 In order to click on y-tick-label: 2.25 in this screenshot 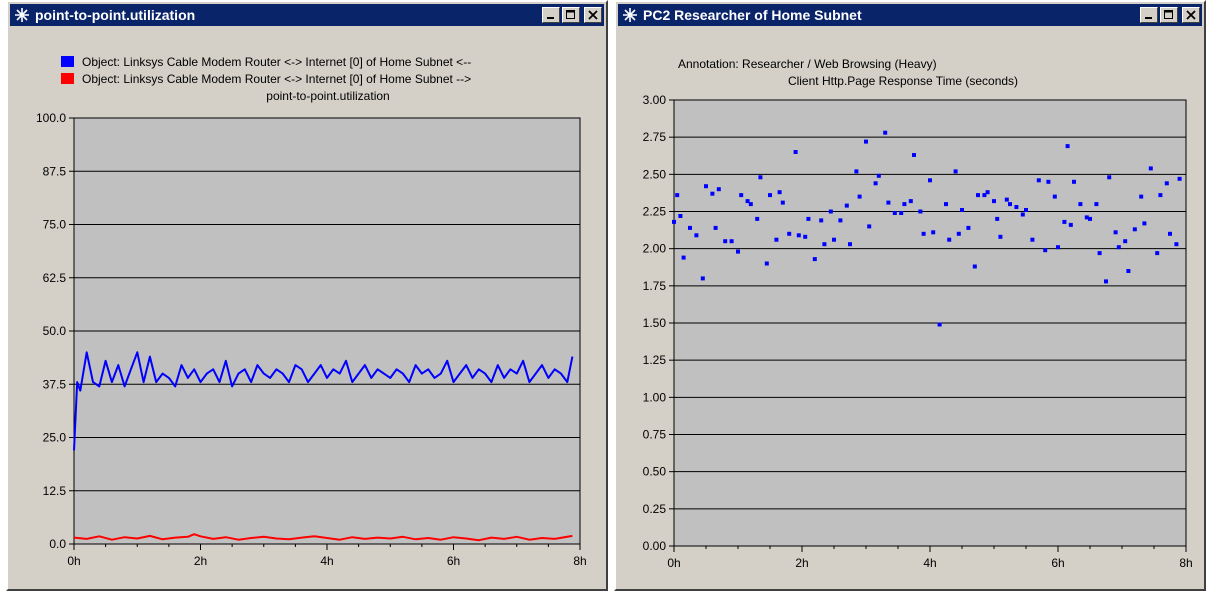, I will do `click(655, 212)`.